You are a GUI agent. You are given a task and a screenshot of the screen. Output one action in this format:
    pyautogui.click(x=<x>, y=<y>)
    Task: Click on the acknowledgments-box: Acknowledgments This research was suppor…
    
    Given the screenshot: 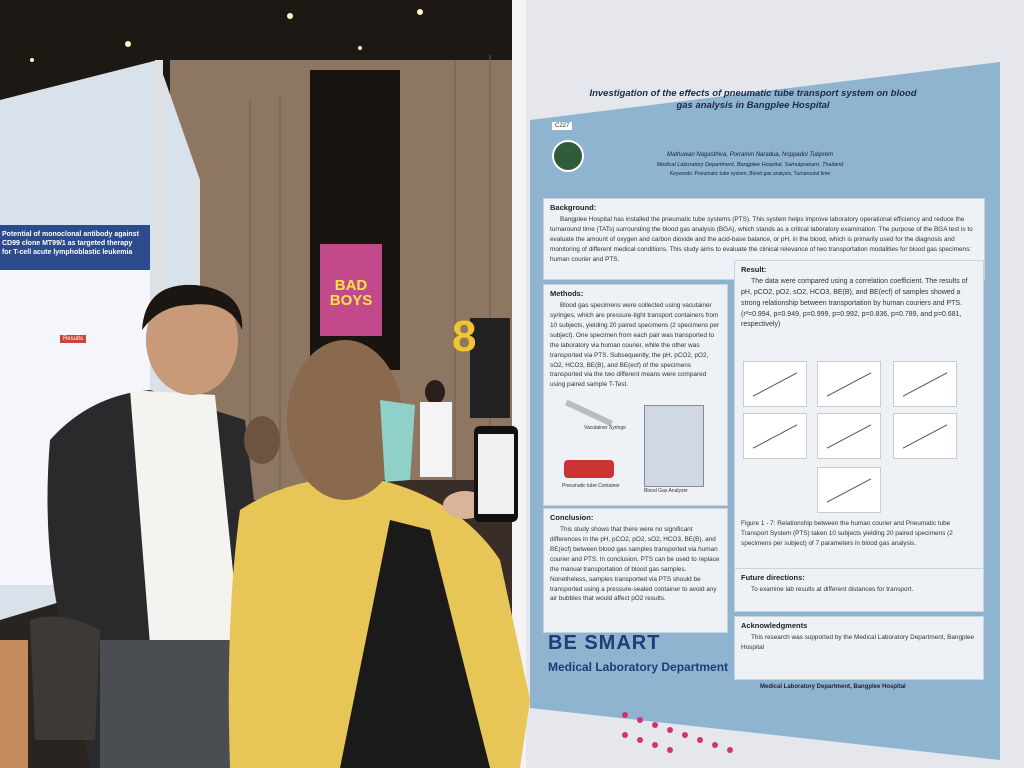 What is the action you would take?
    pyautogui.click(x=859, y=648)
    